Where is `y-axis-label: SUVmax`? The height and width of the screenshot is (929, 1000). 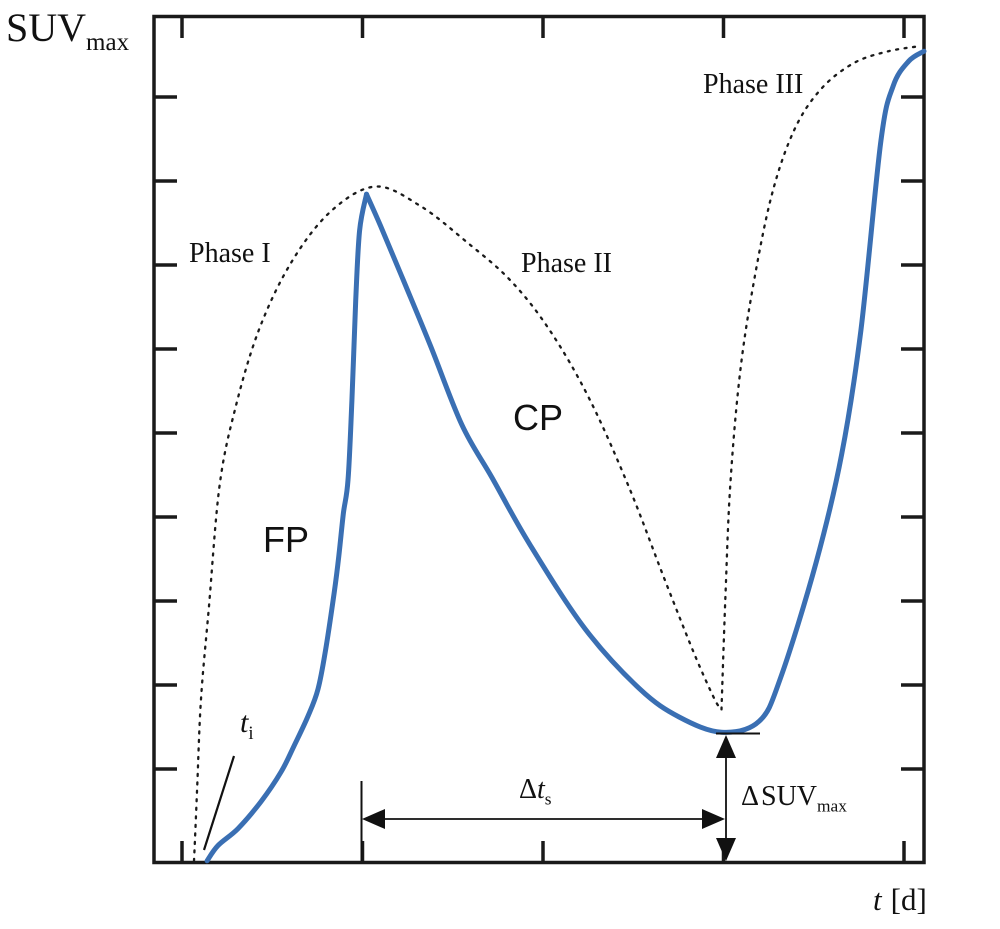 y-axis-label: SUVmax is located at coordinates (67, 30).